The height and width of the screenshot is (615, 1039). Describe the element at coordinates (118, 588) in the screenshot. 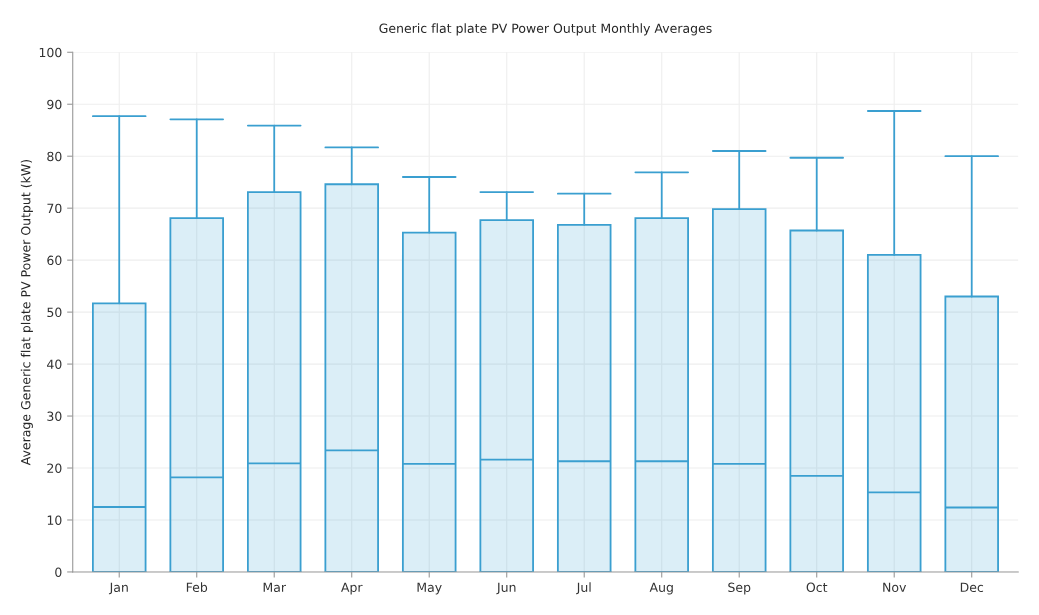

I see `x-tick-label: Jan` at that location.